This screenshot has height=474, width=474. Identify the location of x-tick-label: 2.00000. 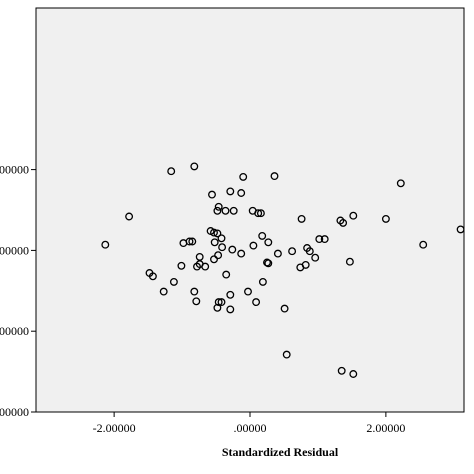
(385, 428).